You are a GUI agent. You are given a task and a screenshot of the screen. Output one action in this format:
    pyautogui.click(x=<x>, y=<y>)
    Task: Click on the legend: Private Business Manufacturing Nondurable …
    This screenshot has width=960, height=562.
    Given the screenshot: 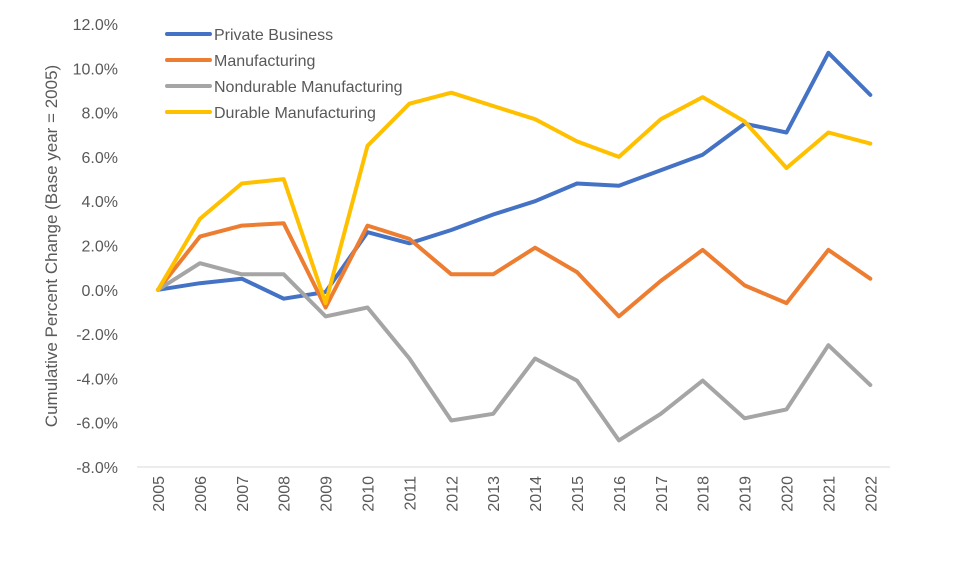 What is the action you would take?
    pyautogui.click(x=284, y=74)
    